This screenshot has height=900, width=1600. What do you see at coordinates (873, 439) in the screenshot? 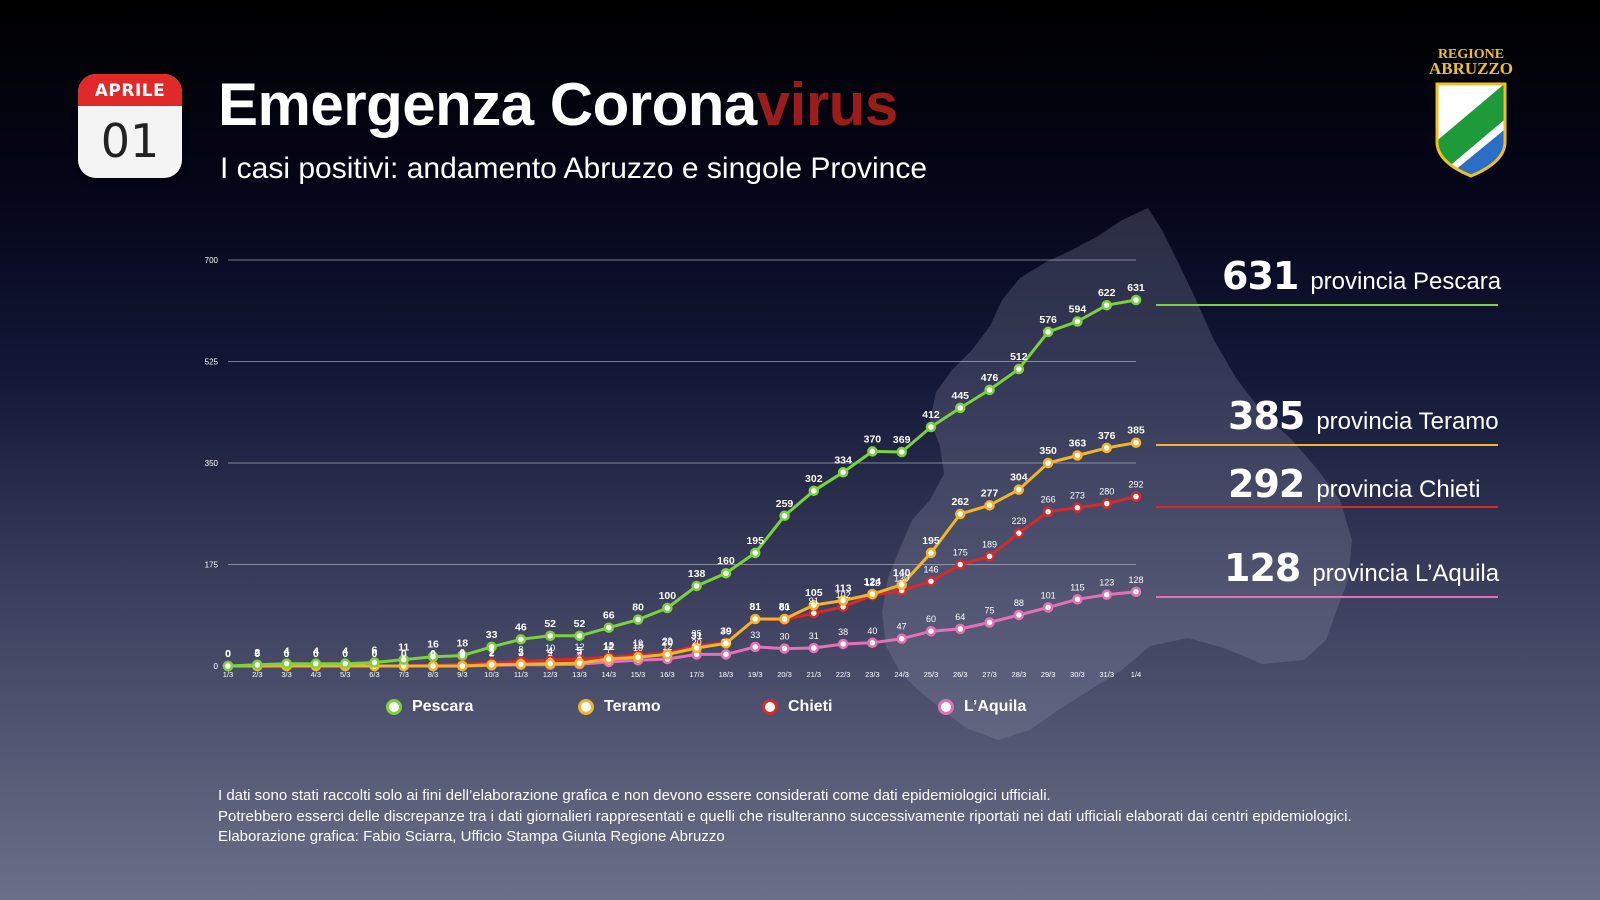
I see `data-label-pescara: 370` at bounding box center [873, 439].